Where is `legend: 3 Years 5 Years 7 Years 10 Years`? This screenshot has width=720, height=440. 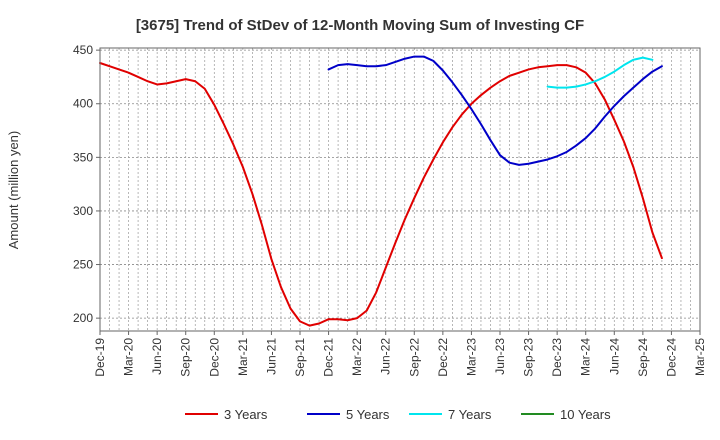
legend: 3 Years 5 Years 7 Years 10 Years is located at coordinates (398, 414).